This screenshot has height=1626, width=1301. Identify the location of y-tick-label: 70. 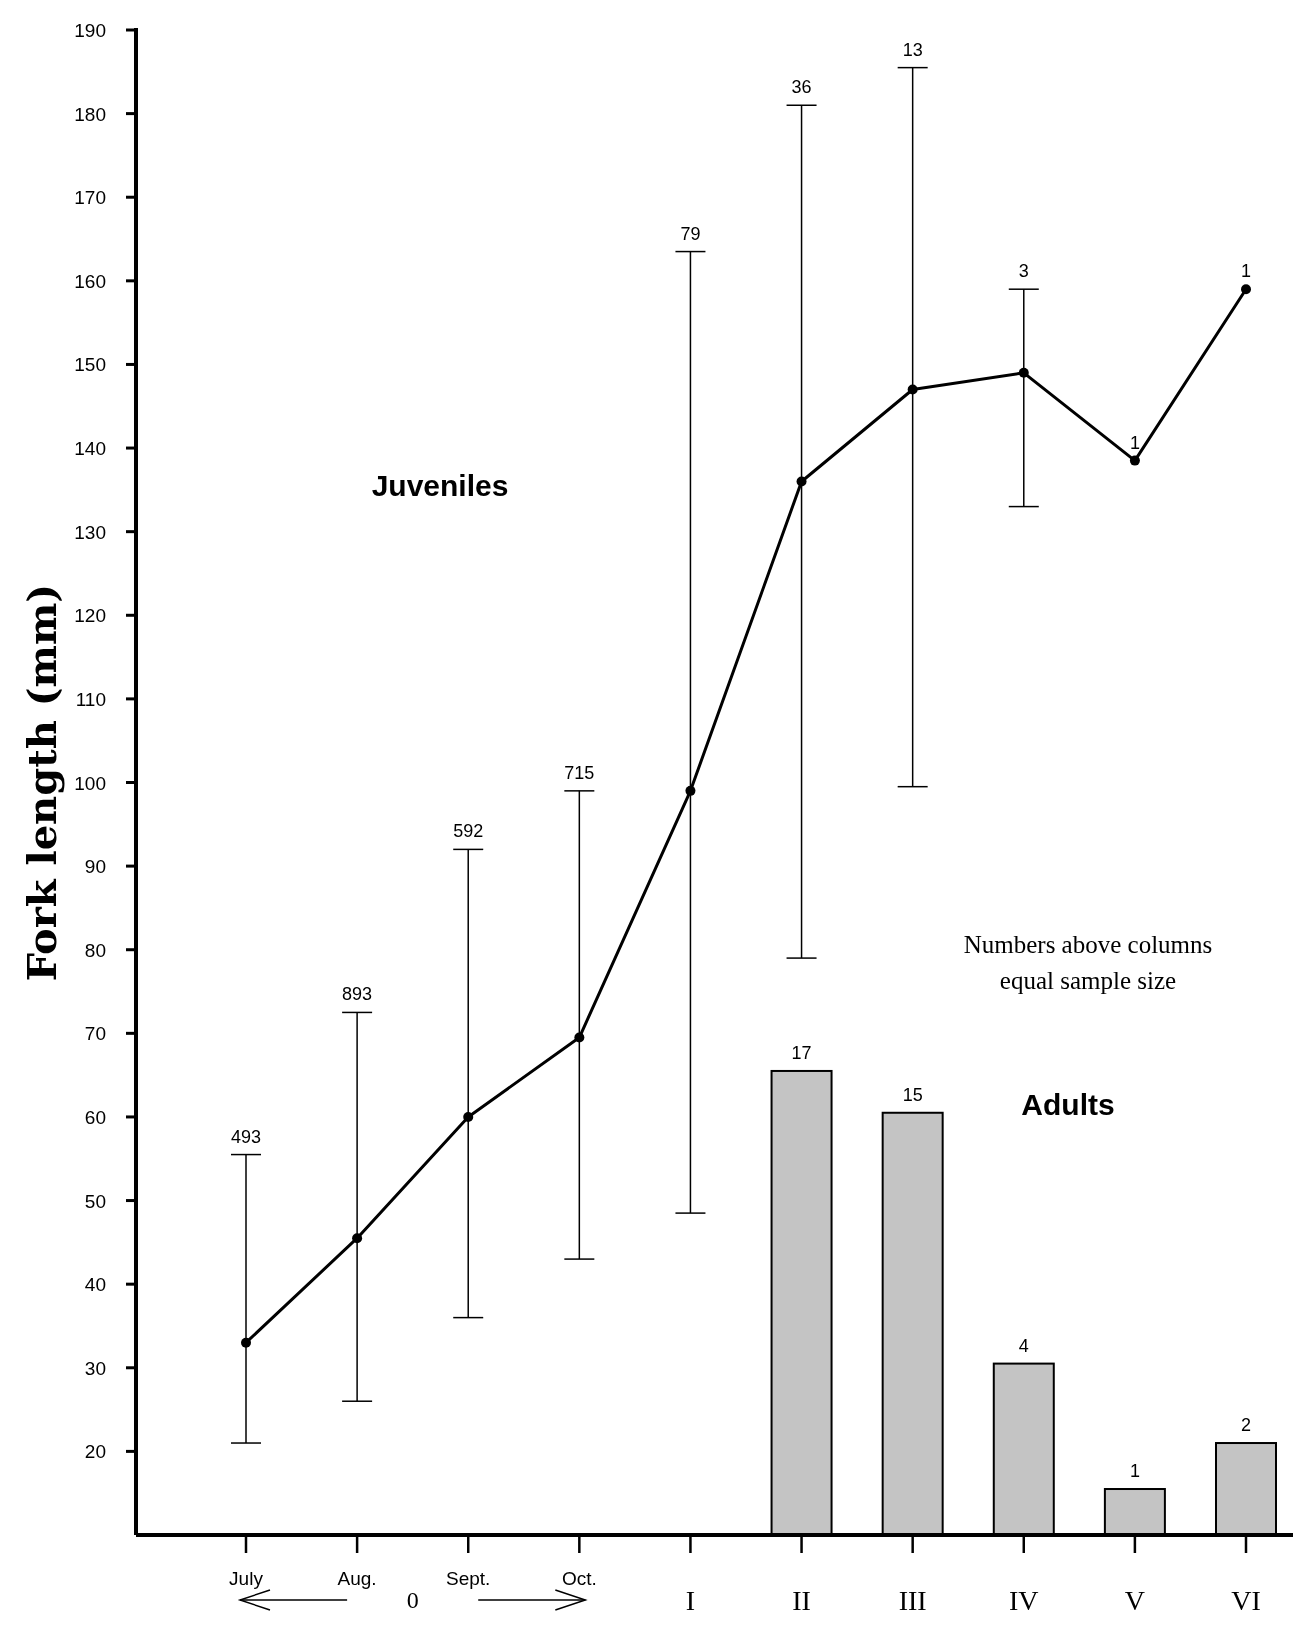
(95, 1034).